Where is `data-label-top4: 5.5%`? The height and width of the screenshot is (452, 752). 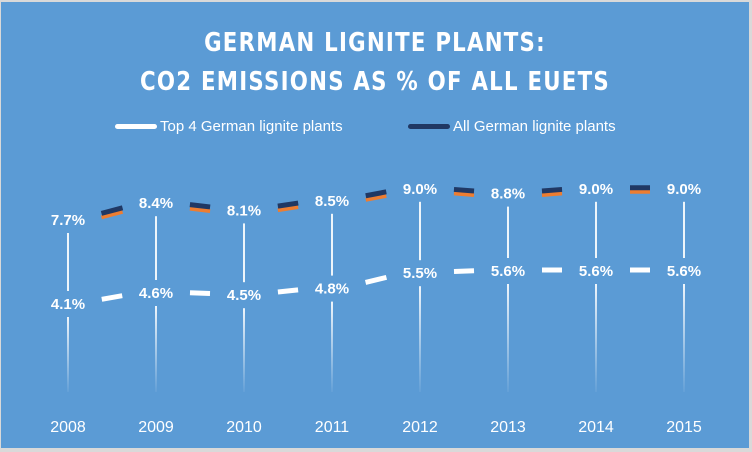 data-label-top4: 5.5% is located at coordinates (420, 273).